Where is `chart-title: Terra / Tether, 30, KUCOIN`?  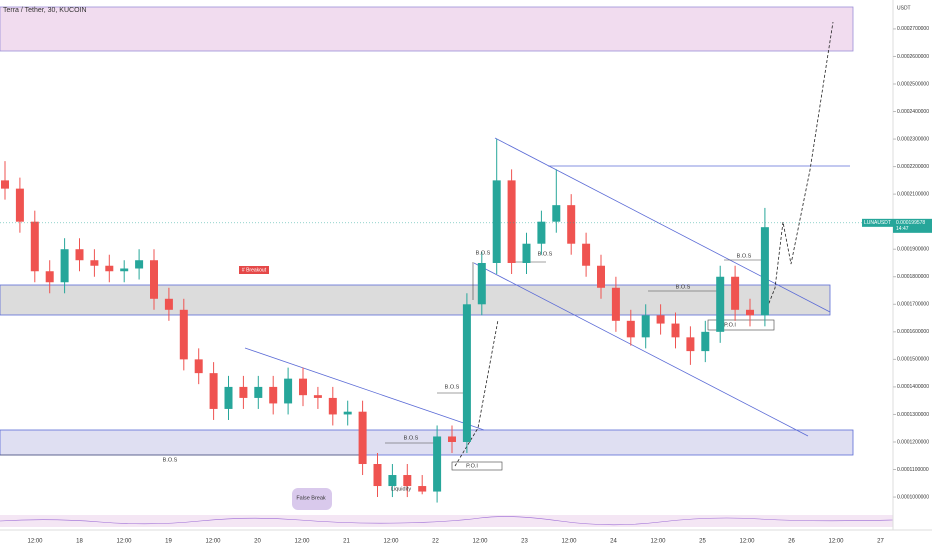 chart-title: Terra / Tether, 30, KUCOIN is located at coordinates (45, 10).